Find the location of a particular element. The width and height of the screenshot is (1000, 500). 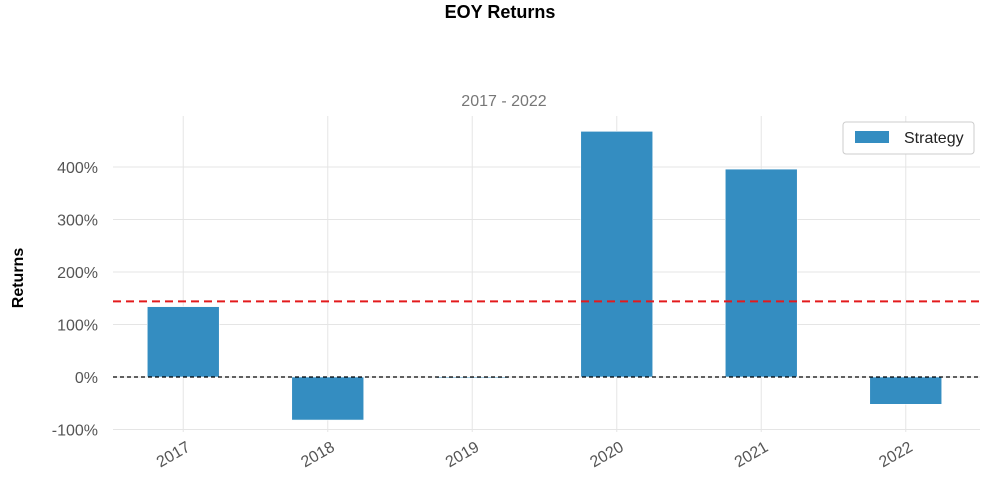

x-tick-label: 2018 is located at coordinates (317, 455).